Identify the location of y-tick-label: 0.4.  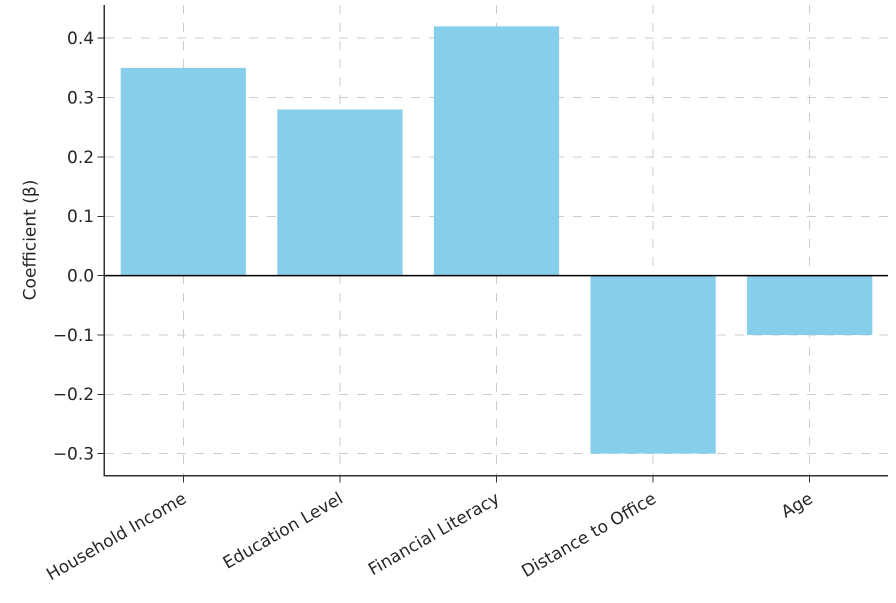
(80, 39).